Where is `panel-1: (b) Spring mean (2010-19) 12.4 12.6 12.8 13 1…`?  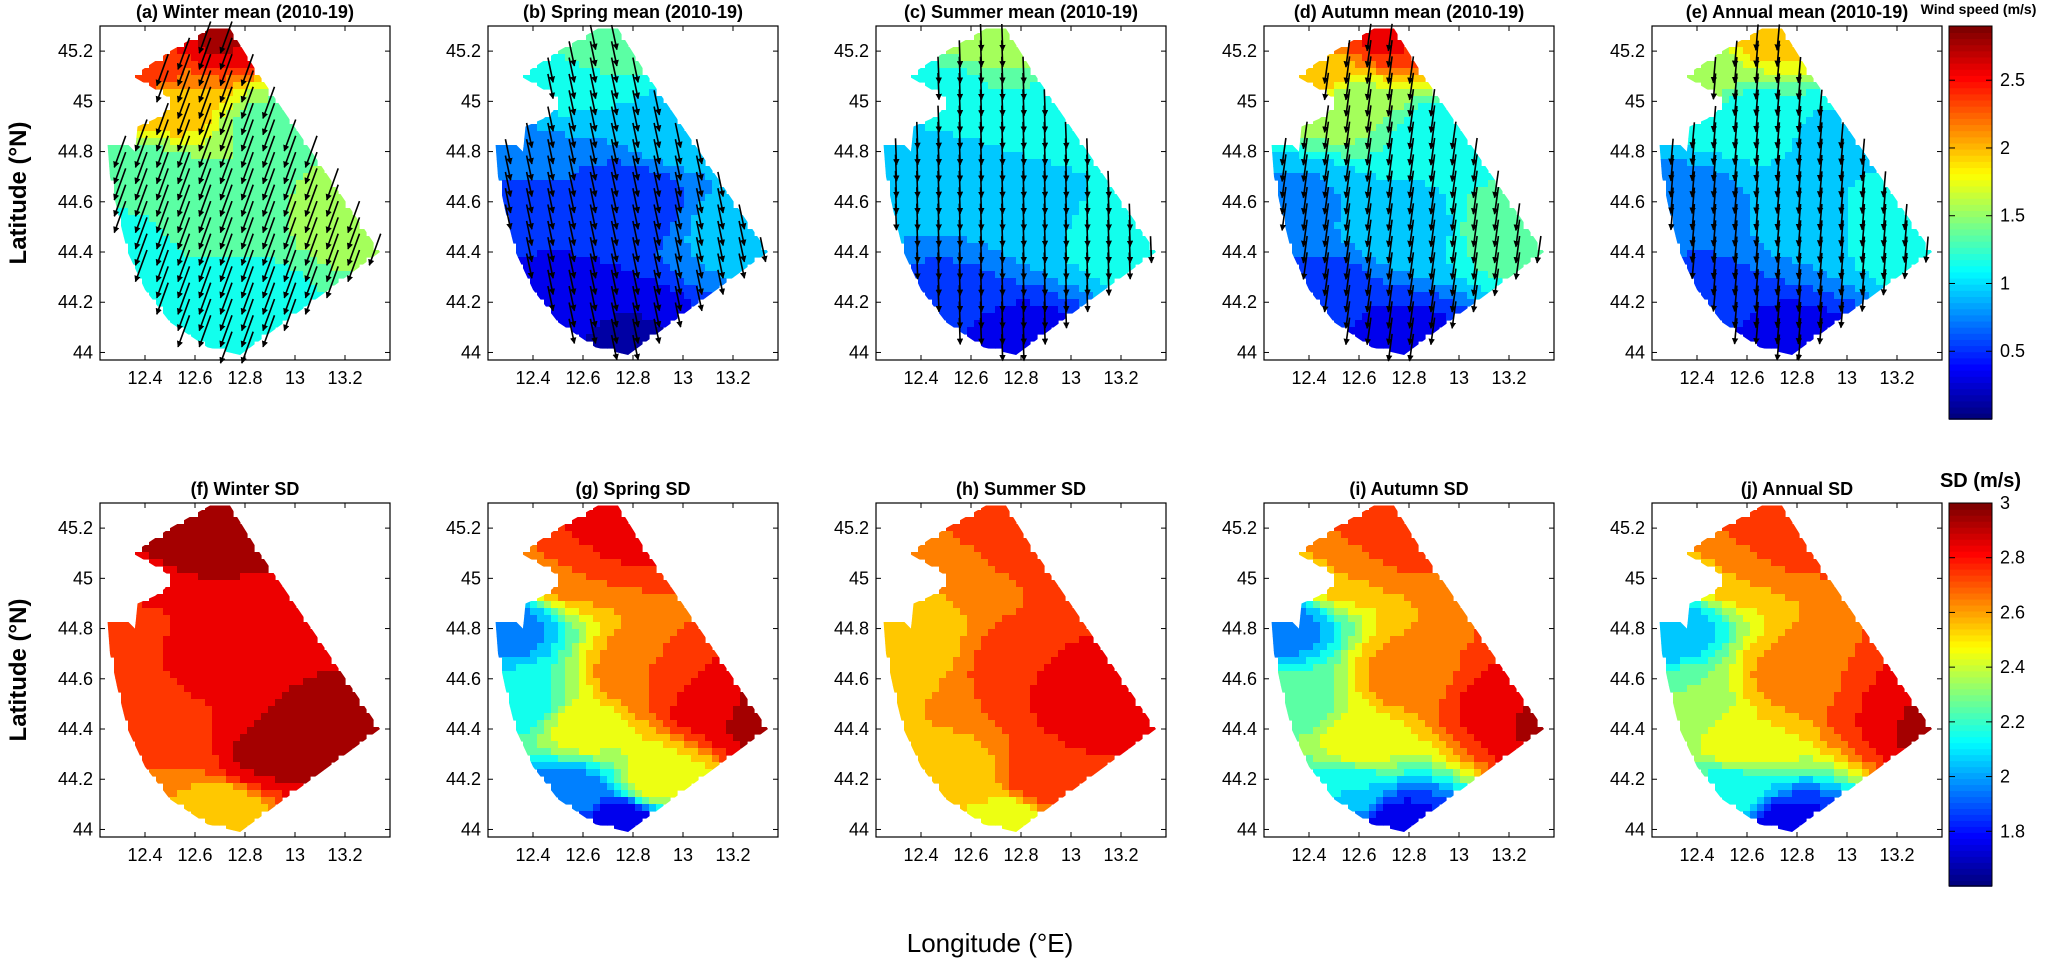 panel-1: (b) Spring mean (2010-19) 12.4 12.6 12.8 13 1… is located at coordinates (612, 195).